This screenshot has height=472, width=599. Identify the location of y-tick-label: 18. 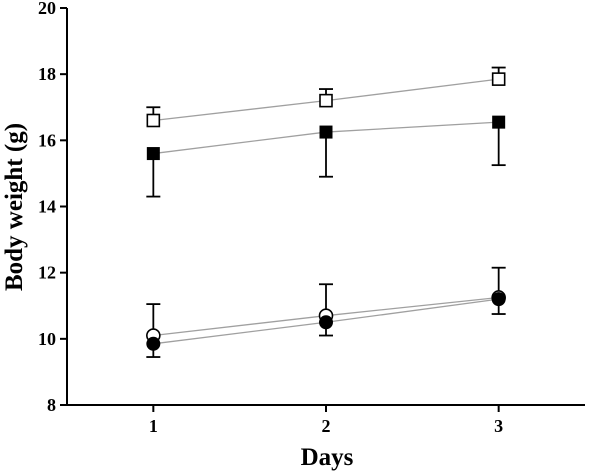
(47, 74).